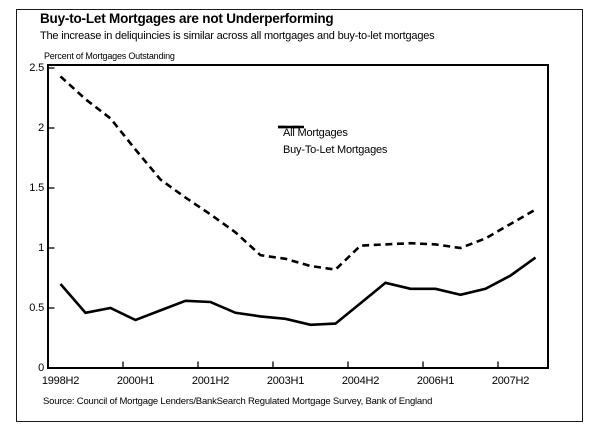  Describe the element at coordinates (335, 149) in the screenshot. I see `legend-label: Buy-To-Let Mortgages` at that location.